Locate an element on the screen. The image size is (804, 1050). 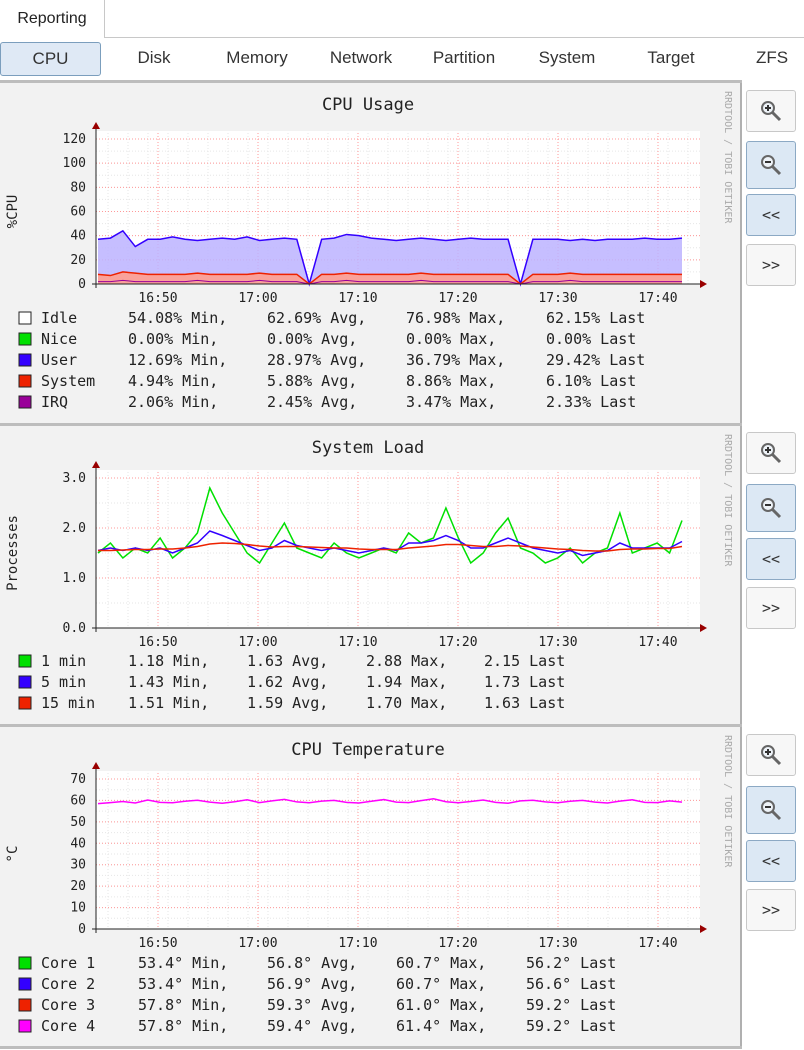
chart-title: CPU Temperature is located at coordinates (368, 750).